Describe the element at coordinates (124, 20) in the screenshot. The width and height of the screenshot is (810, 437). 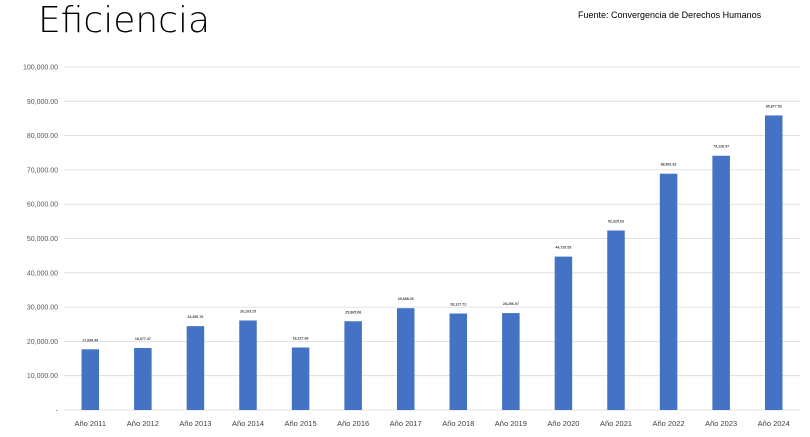
I see `chart-title: Eficiencia` at that location.